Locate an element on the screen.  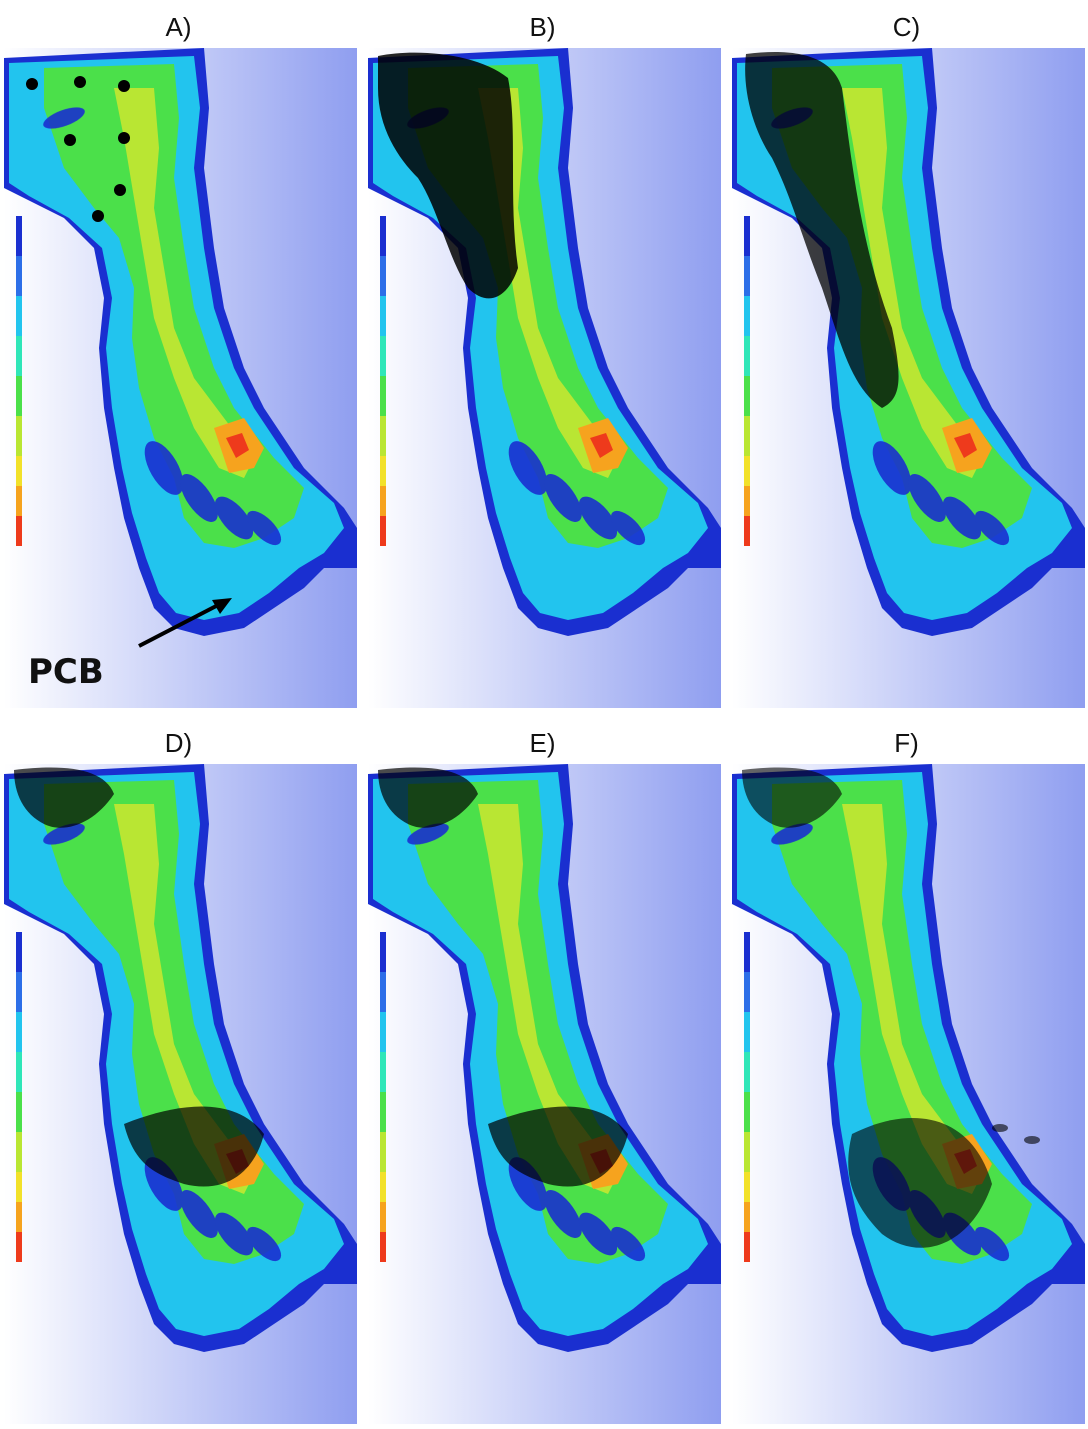
panel-e-map is located at coordinates (544, 1094).